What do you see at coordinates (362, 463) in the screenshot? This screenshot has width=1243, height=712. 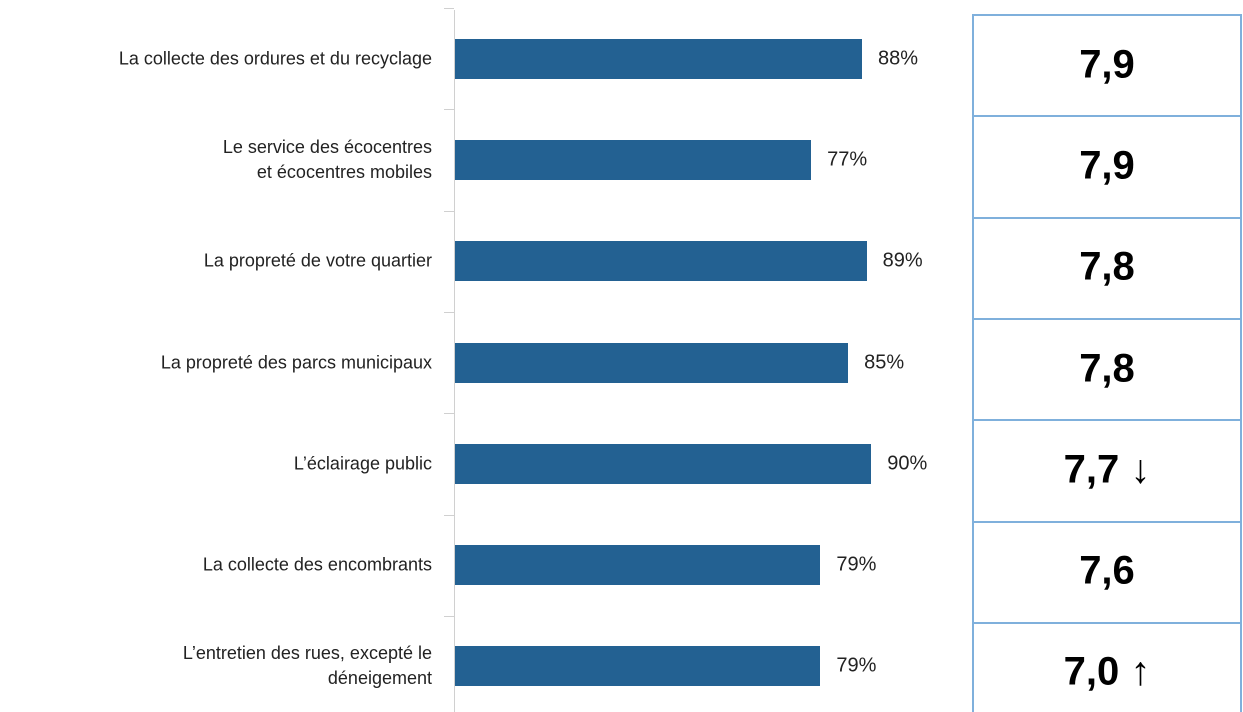 I see `category-label: L’éclairage public` at bounding box center [362, 463].